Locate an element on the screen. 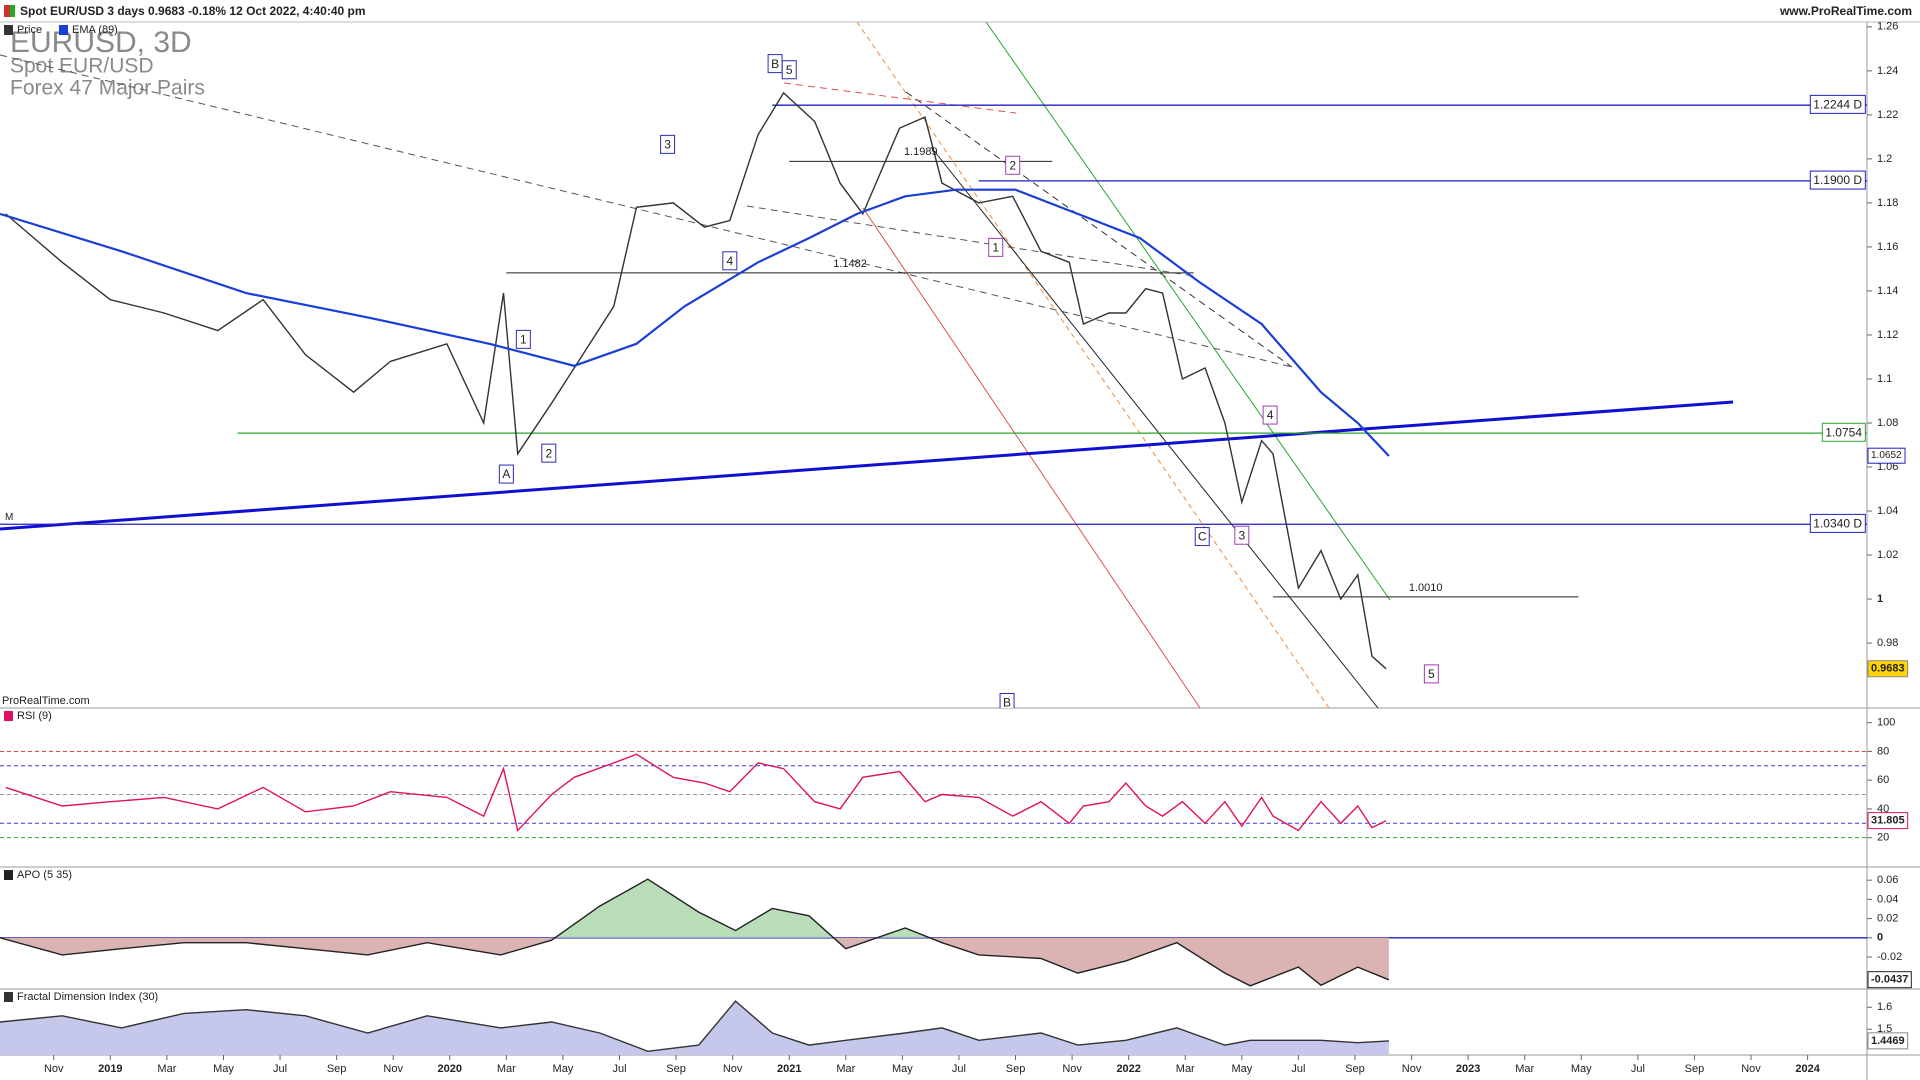  y-tick-label: 20 is located at coordinates (1883, 838).